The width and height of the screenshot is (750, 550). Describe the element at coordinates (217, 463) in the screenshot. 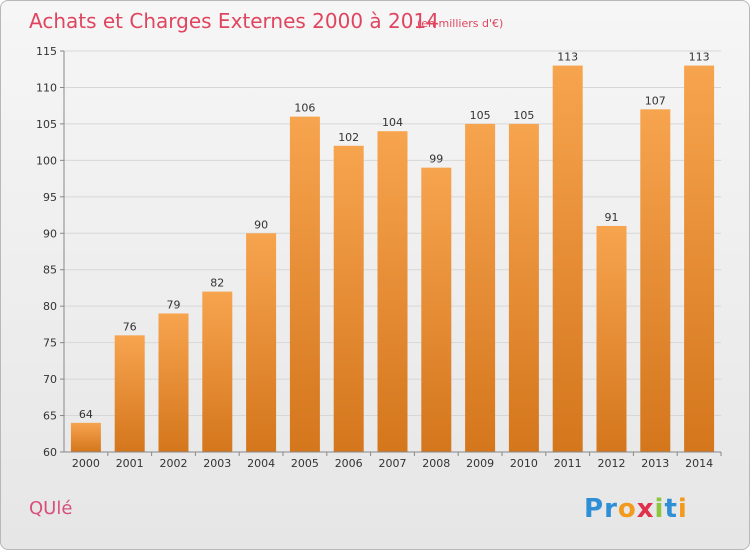

I see `x-tick-label-2003: 2003` at that location.